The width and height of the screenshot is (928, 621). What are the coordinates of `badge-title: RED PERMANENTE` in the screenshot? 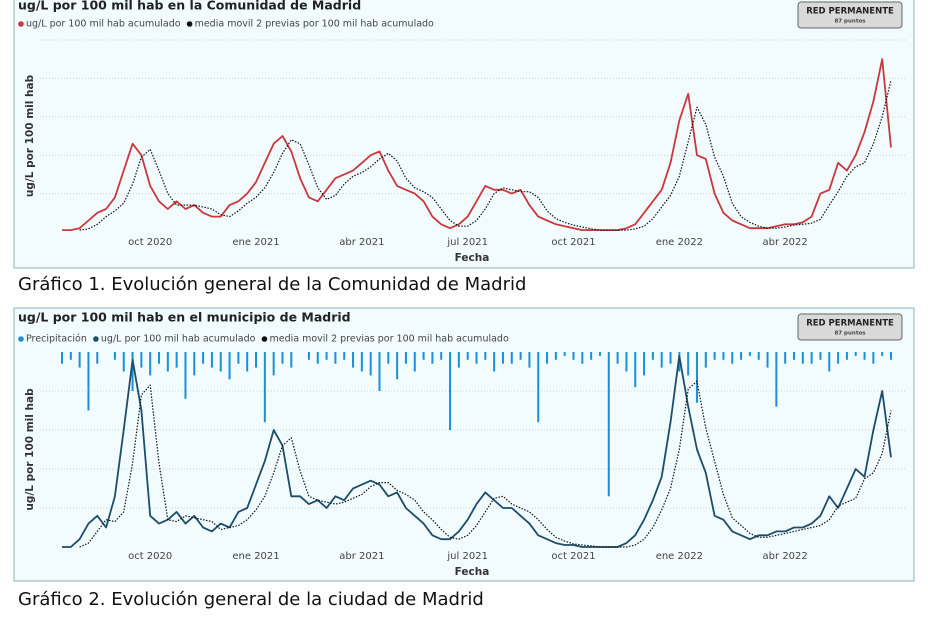 It's located at (850, 12).